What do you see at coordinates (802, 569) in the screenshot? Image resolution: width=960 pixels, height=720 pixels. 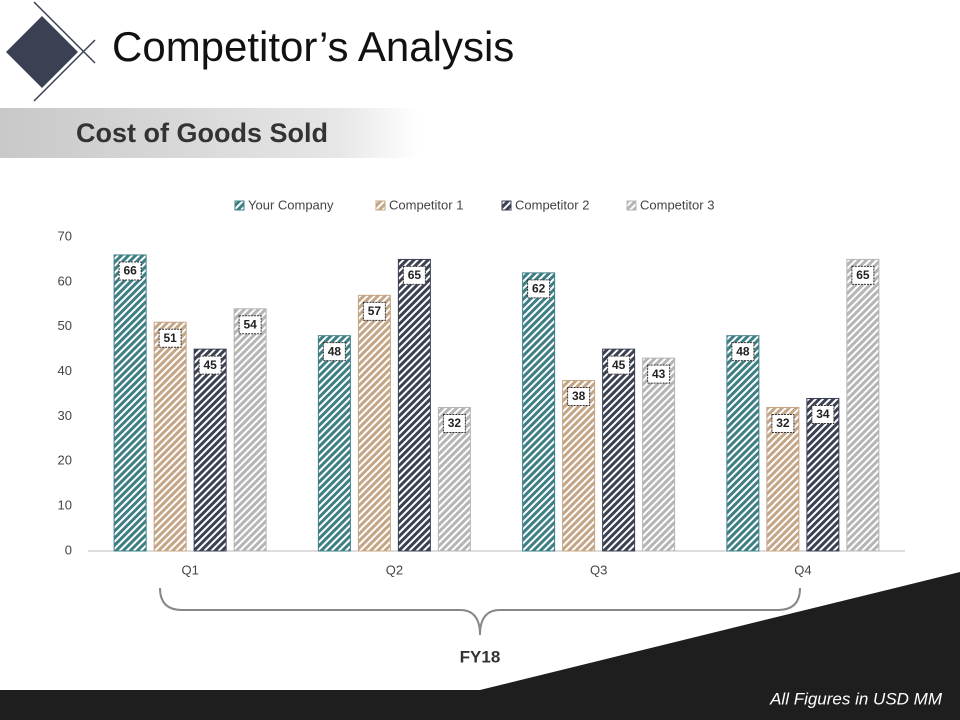 I see `x-tick-label: Q4` at bounding box center [802, 569].